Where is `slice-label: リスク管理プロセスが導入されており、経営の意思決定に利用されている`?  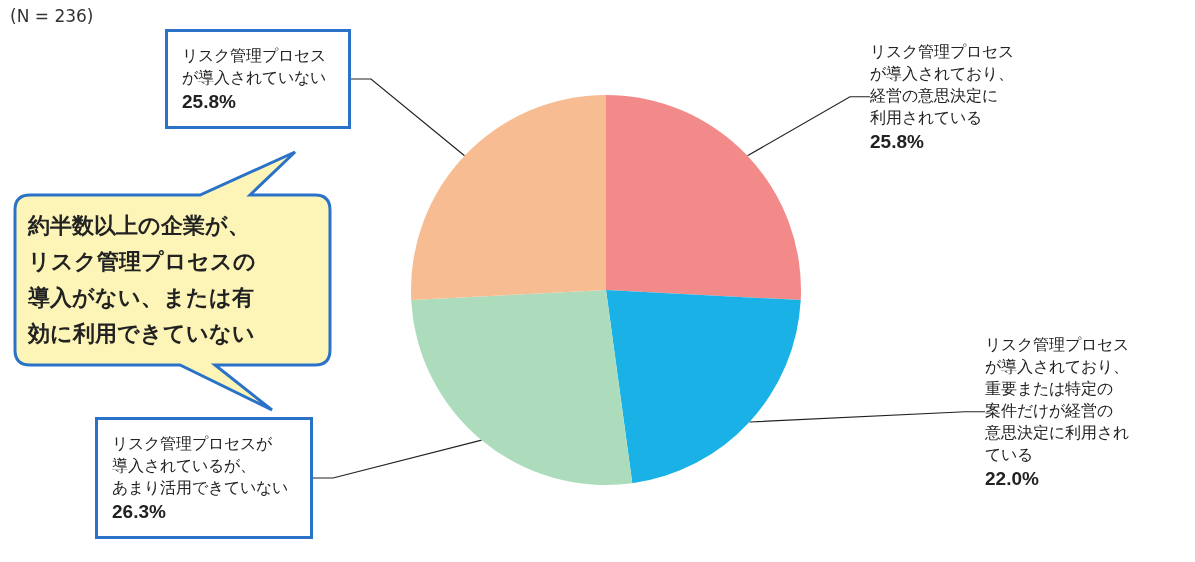 slice-label: リスク管理プロセスが導入されており、経営の意思決定に利用されている is located at coordinates (941, 84).